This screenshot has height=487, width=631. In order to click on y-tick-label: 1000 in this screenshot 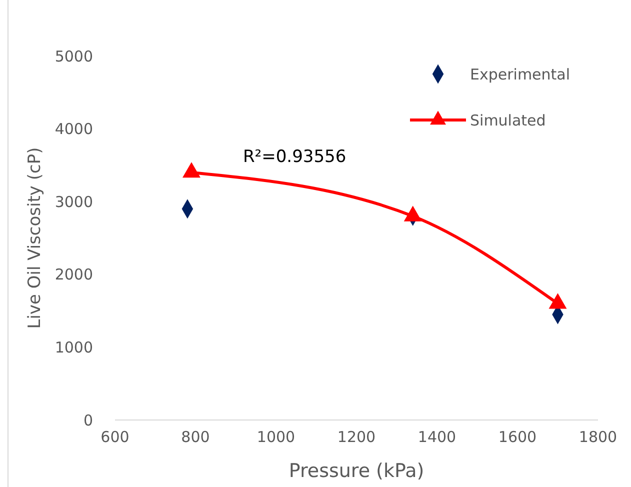, I will do `click(73, 347)`.